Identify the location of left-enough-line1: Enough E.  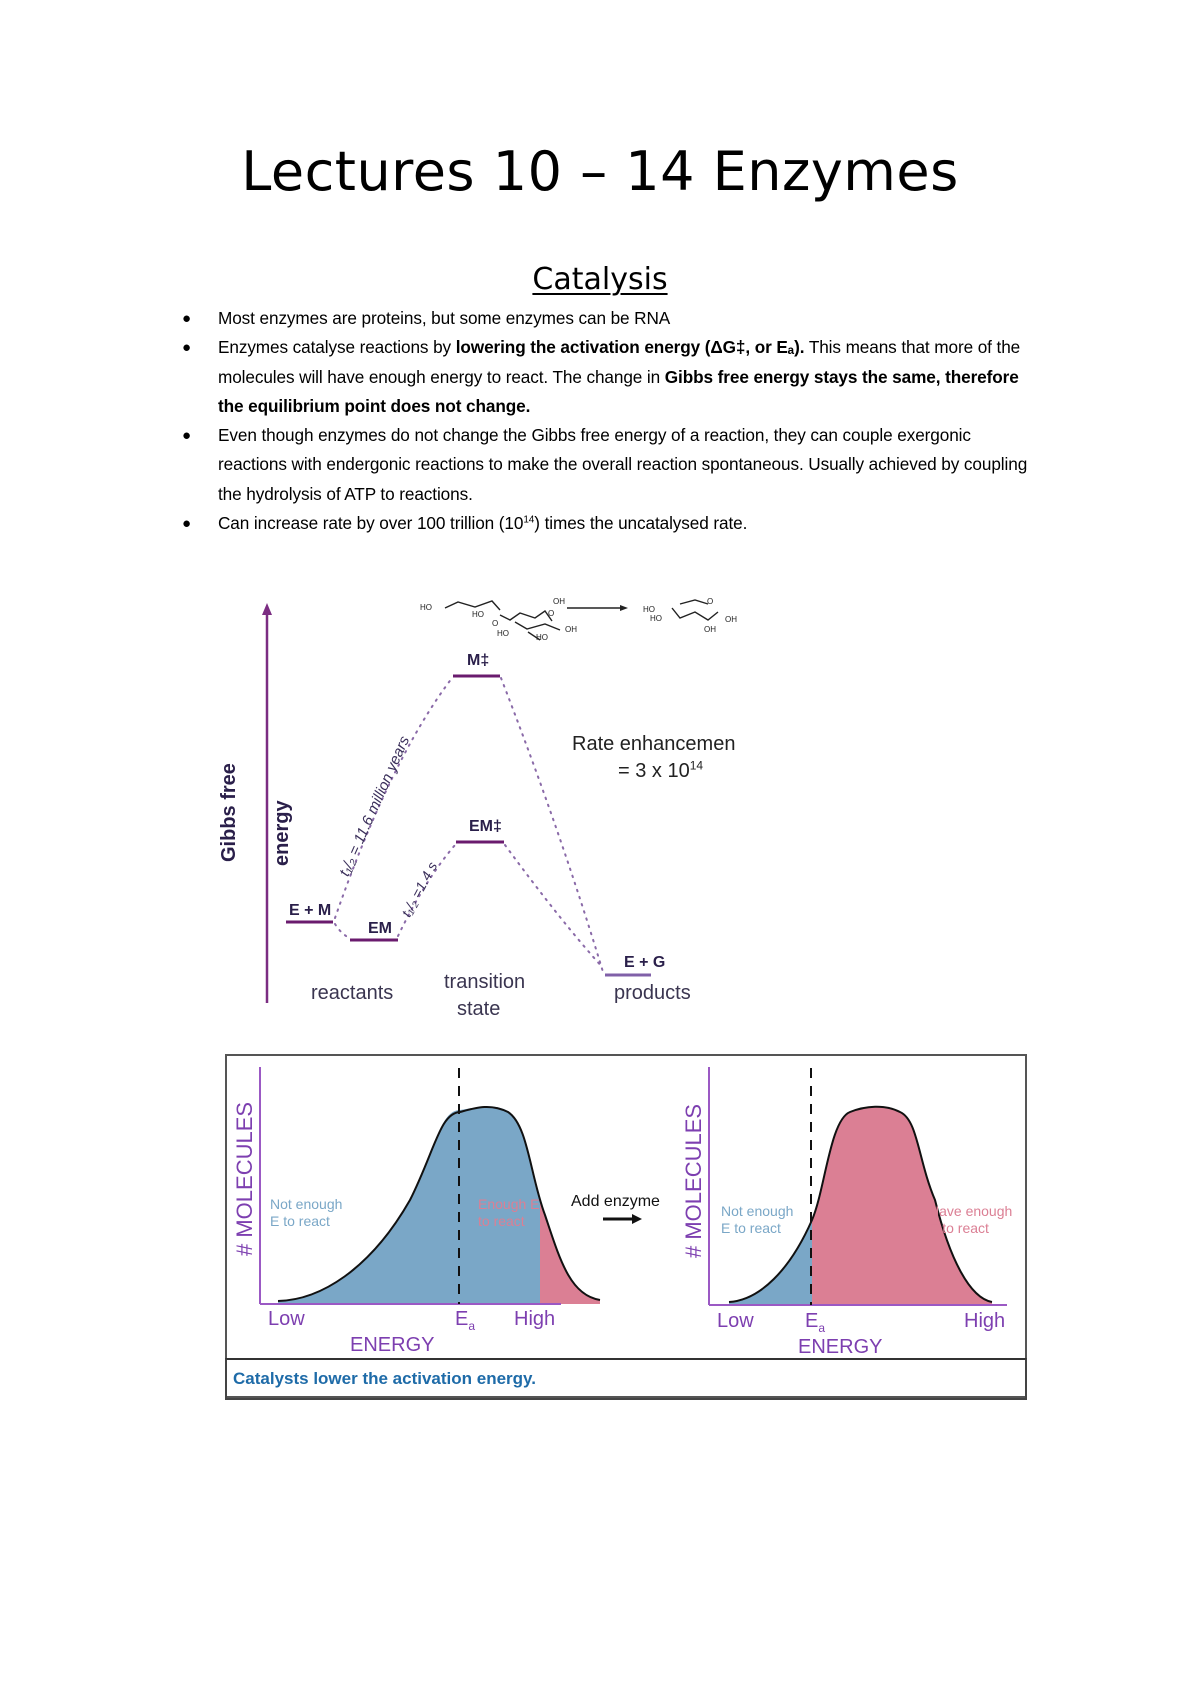
(509, 1204).